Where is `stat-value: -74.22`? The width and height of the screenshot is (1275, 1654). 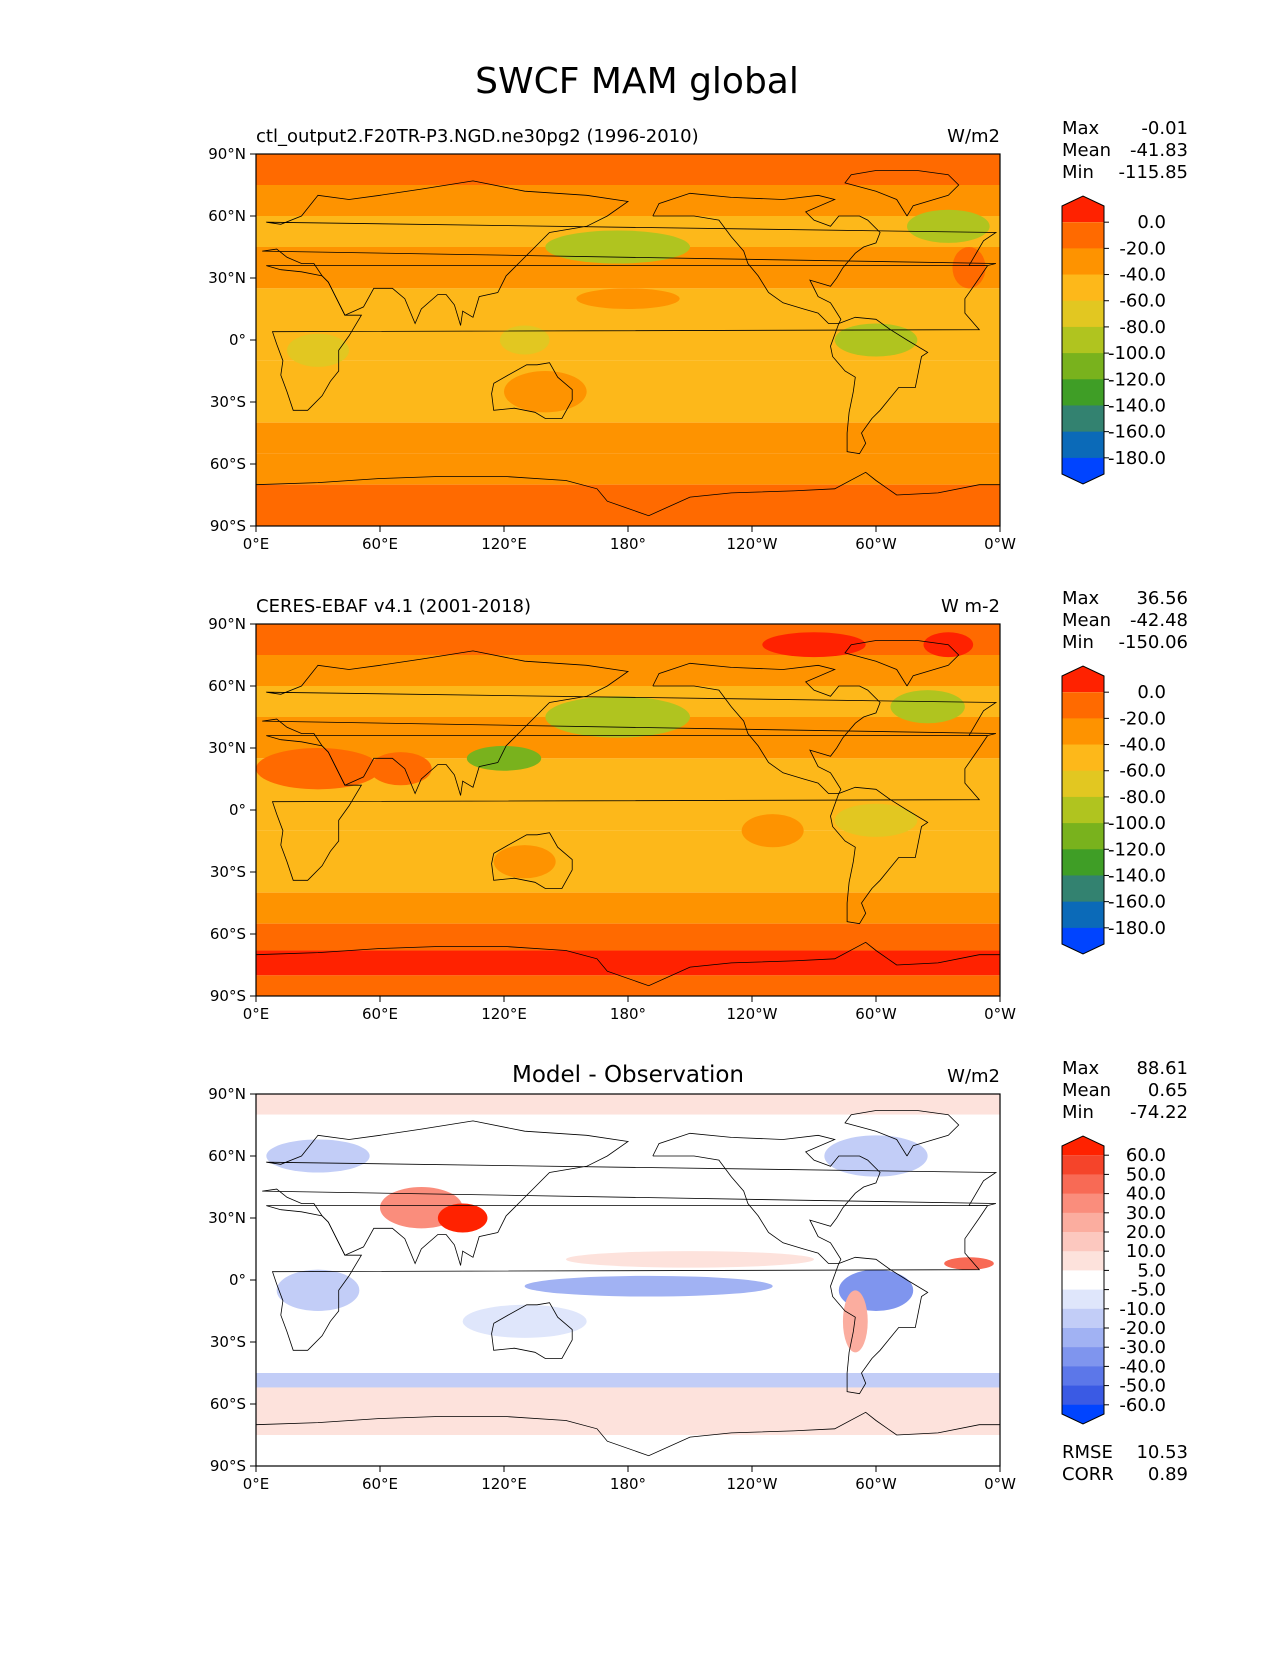 stat-value: -74.22 is located at coordinates (1159, 1112).